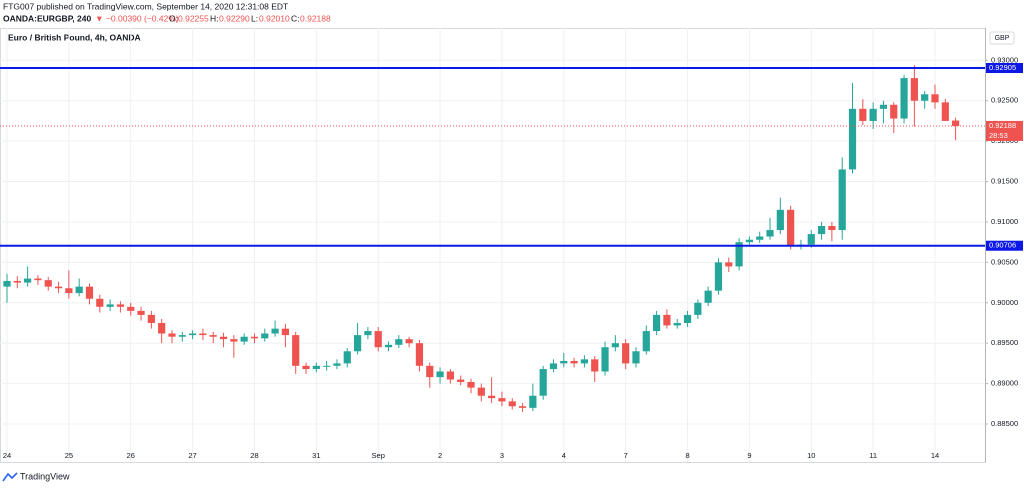  Describe the element at coordinates (626, 455) in the screenshot. I see `x-tick-label: 7` at that location.